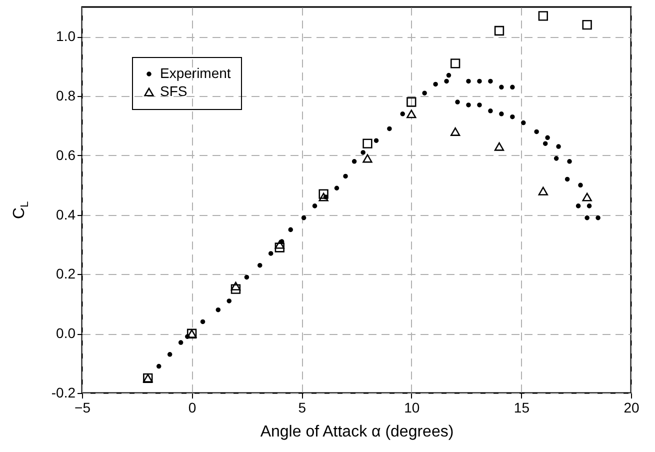  Describe the element at coordinates (195, 73) in the screenshot. I see `legend-label: Experiment` at that location.